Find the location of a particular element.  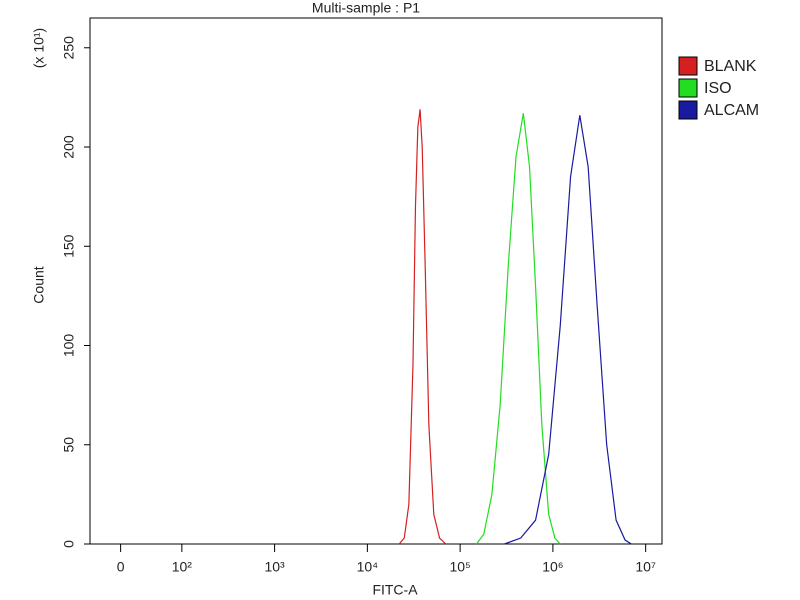

x-tick-label: 0 is located at coordinates (121, 567).